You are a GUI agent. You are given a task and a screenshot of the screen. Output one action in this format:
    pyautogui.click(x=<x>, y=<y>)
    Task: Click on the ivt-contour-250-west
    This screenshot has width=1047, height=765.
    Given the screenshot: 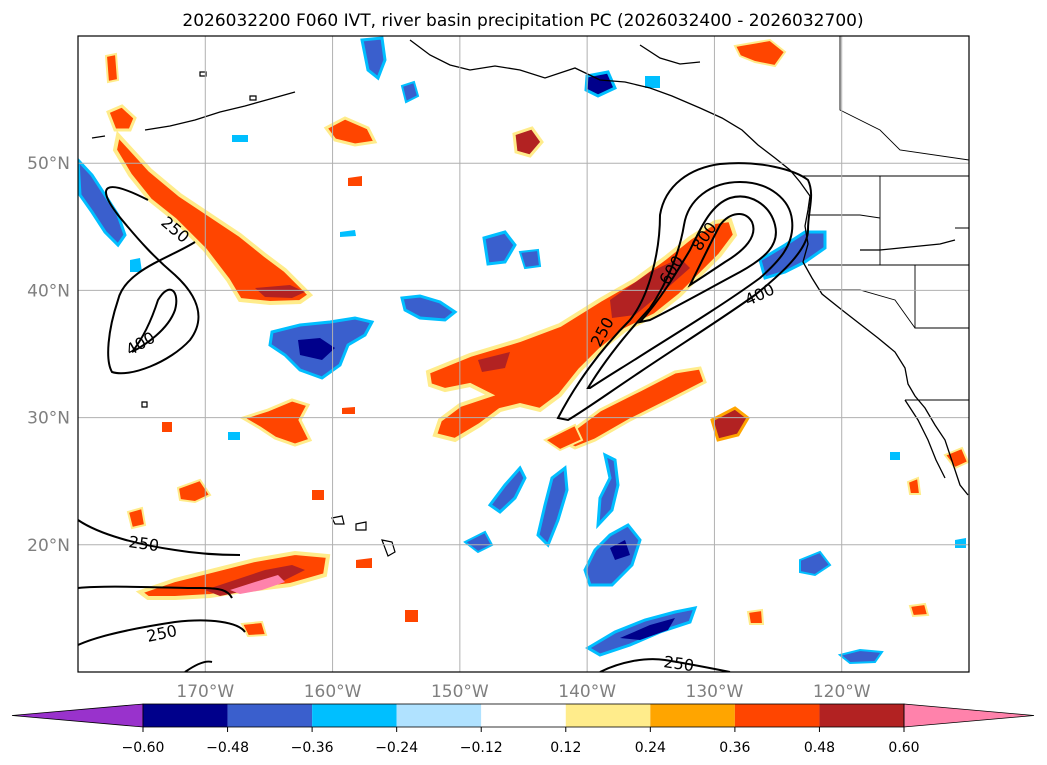 What is the action you would take?
    pyautogui.click(x=152, y=280)
    